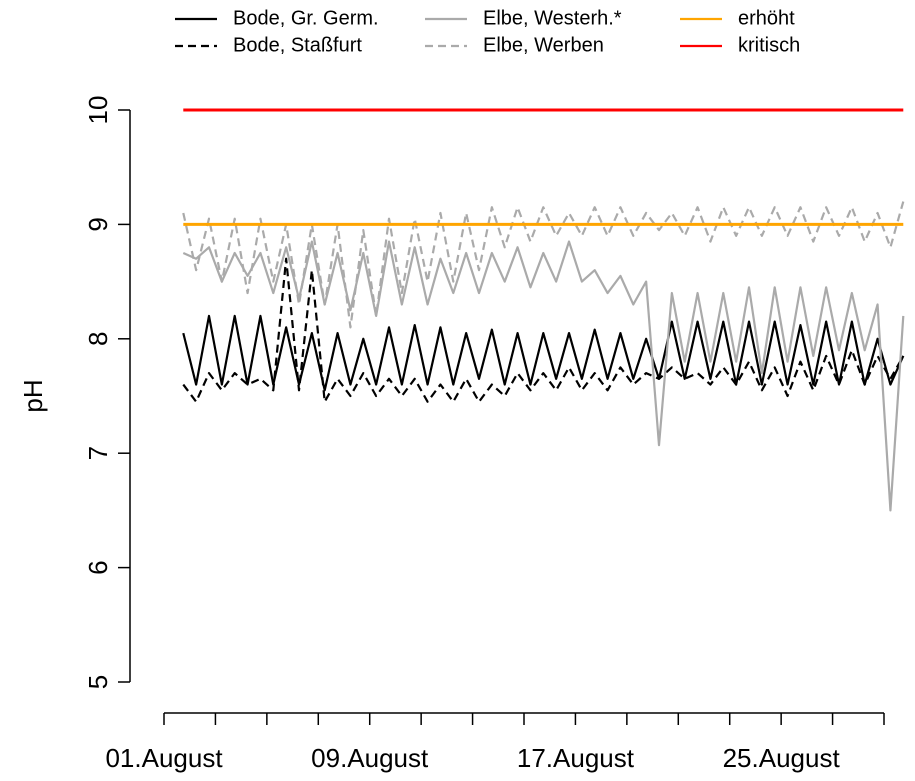  Describe the element at coordinates (98, 224) in the screenshot. I see `y-tick-label: 9` at that location.